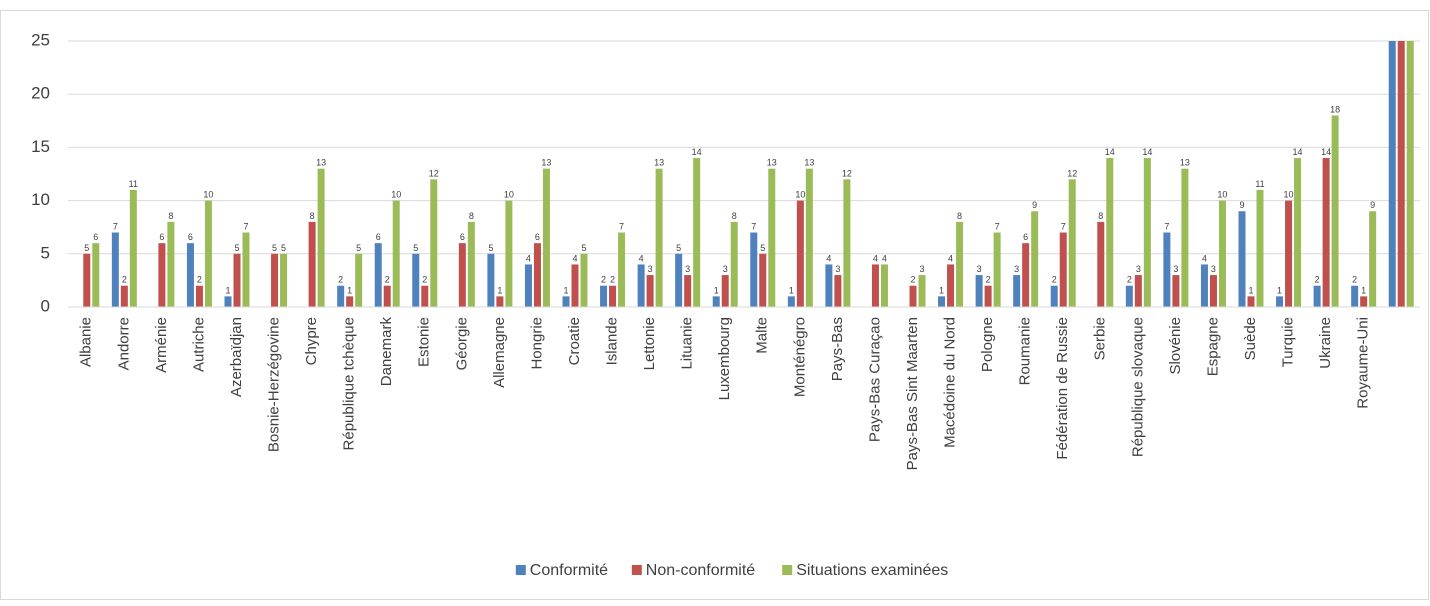 Image resolution: width=1430 pixels, height=606 pixels. What do you see at coordinates (86, 342) in the screenshot?
I see `x-tick-label: Albanie` at bounding box center [86, 342].